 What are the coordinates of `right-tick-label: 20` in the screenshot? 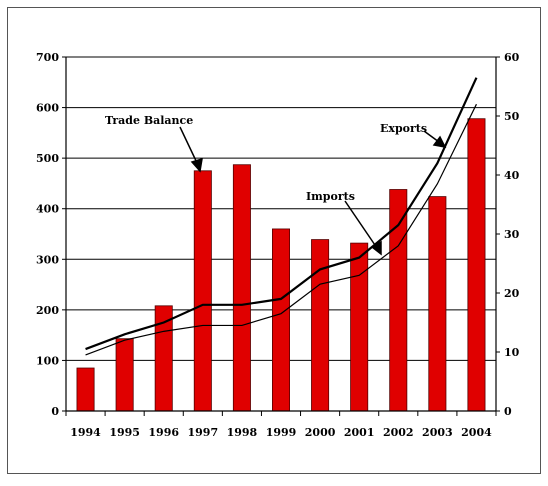 It's located at (512, 293).